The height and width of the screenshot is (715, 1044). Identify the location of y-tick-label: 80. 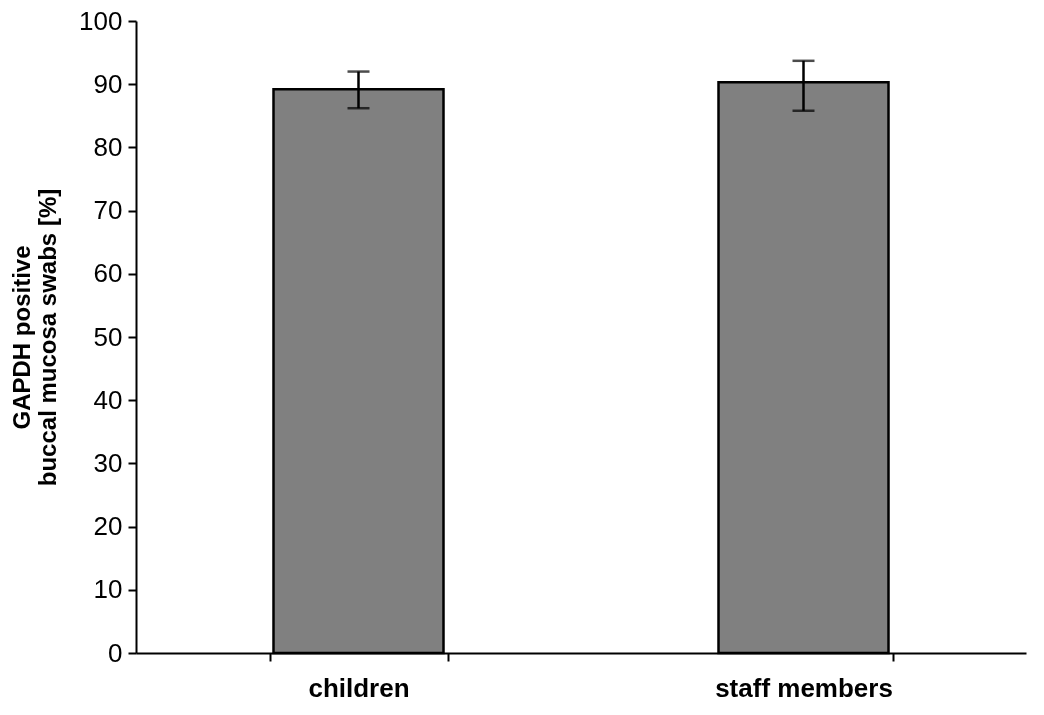
(108, 146).